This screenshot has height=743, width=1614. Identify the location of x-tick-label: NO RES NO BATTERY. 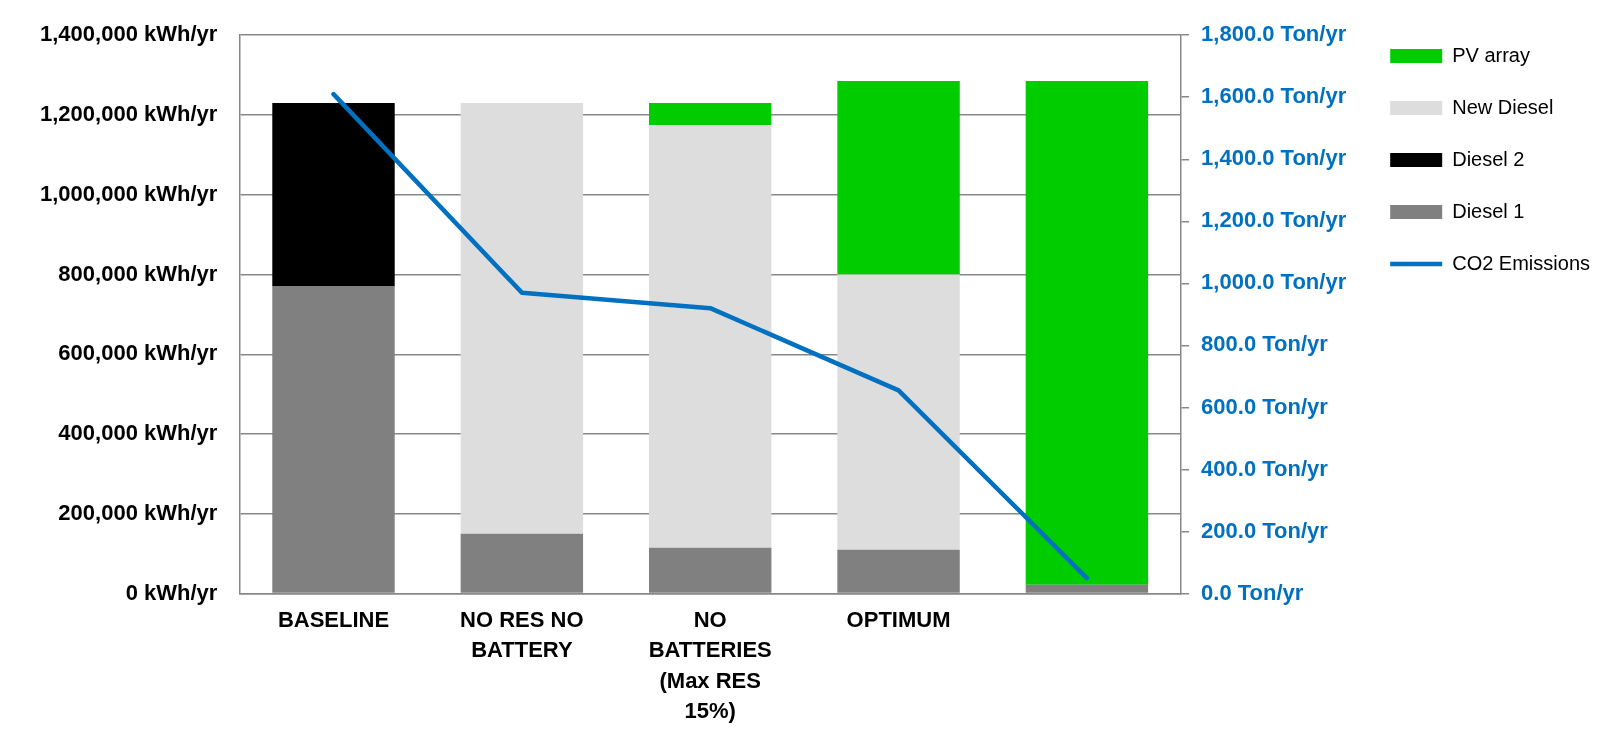
(522, 634).